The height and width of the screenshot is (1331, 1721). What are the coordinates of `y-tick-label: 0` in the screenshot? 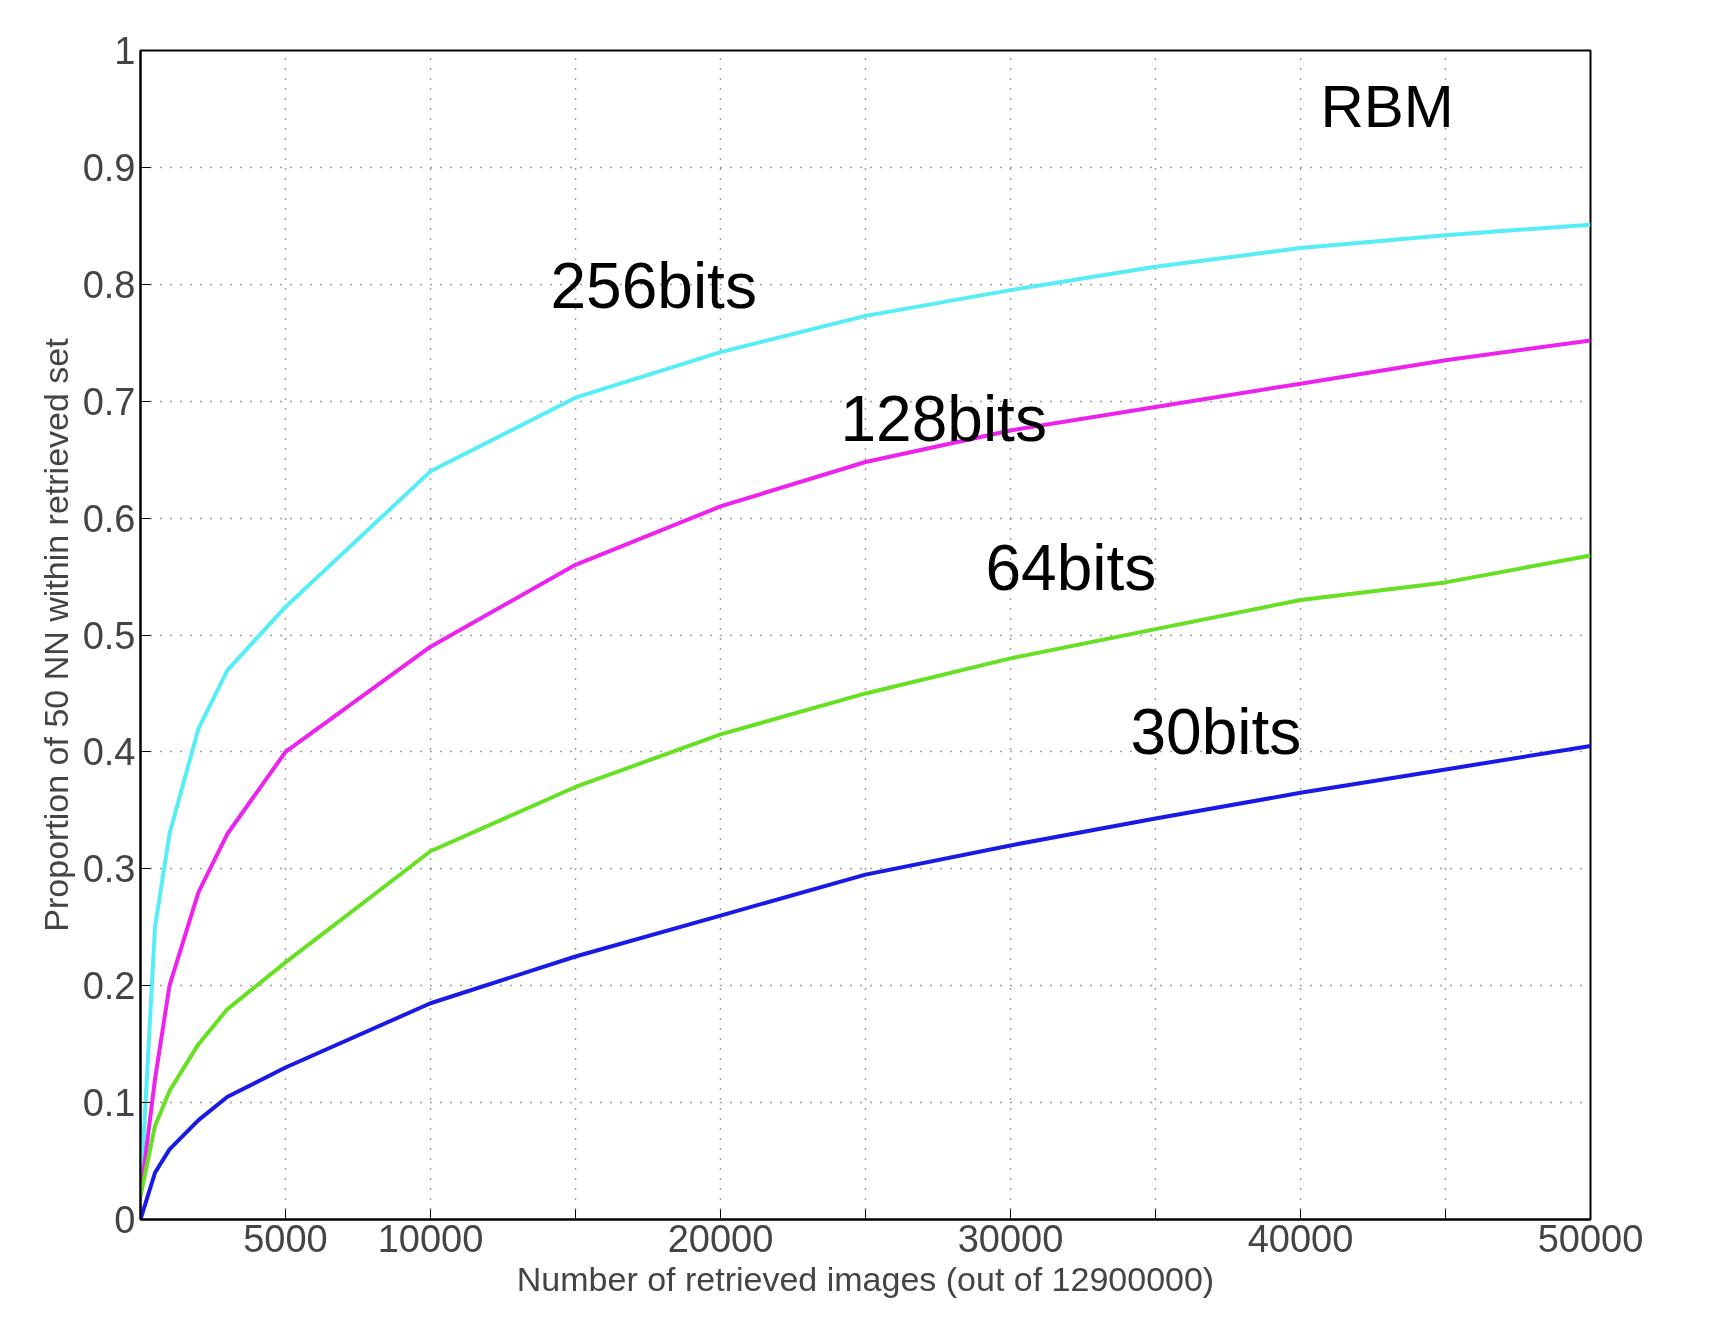 It's located at (125, 1220).